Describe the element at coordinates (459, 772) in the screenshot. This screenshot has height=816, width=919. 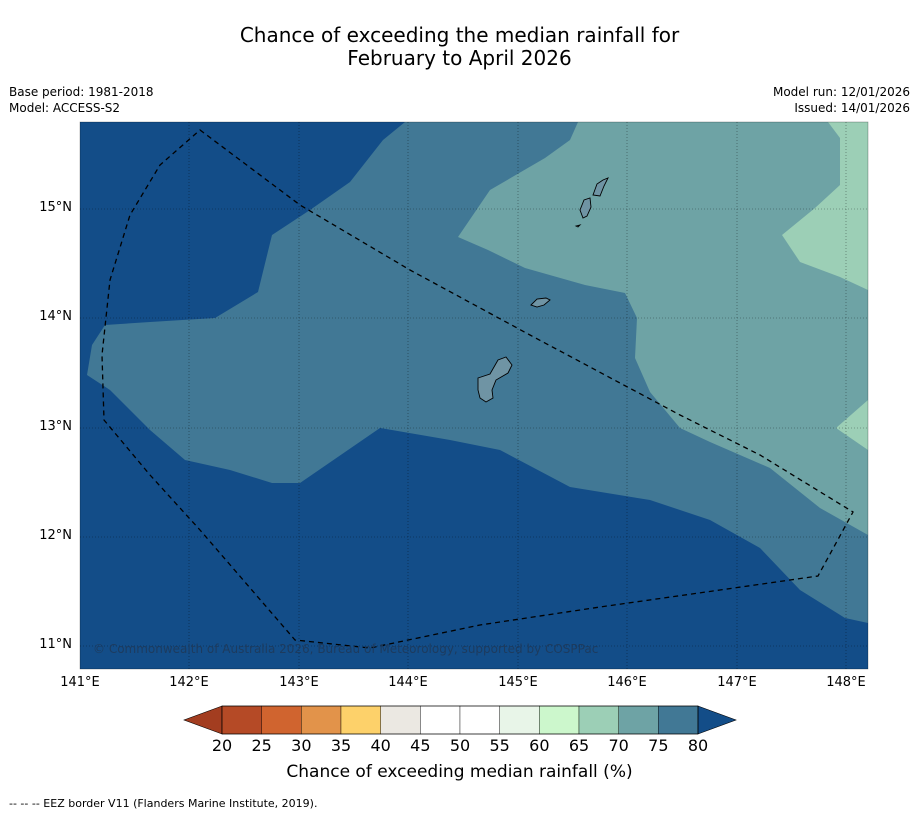
I see `colorbar-label: Chance of exceeding median rainfall (%)` at that location.